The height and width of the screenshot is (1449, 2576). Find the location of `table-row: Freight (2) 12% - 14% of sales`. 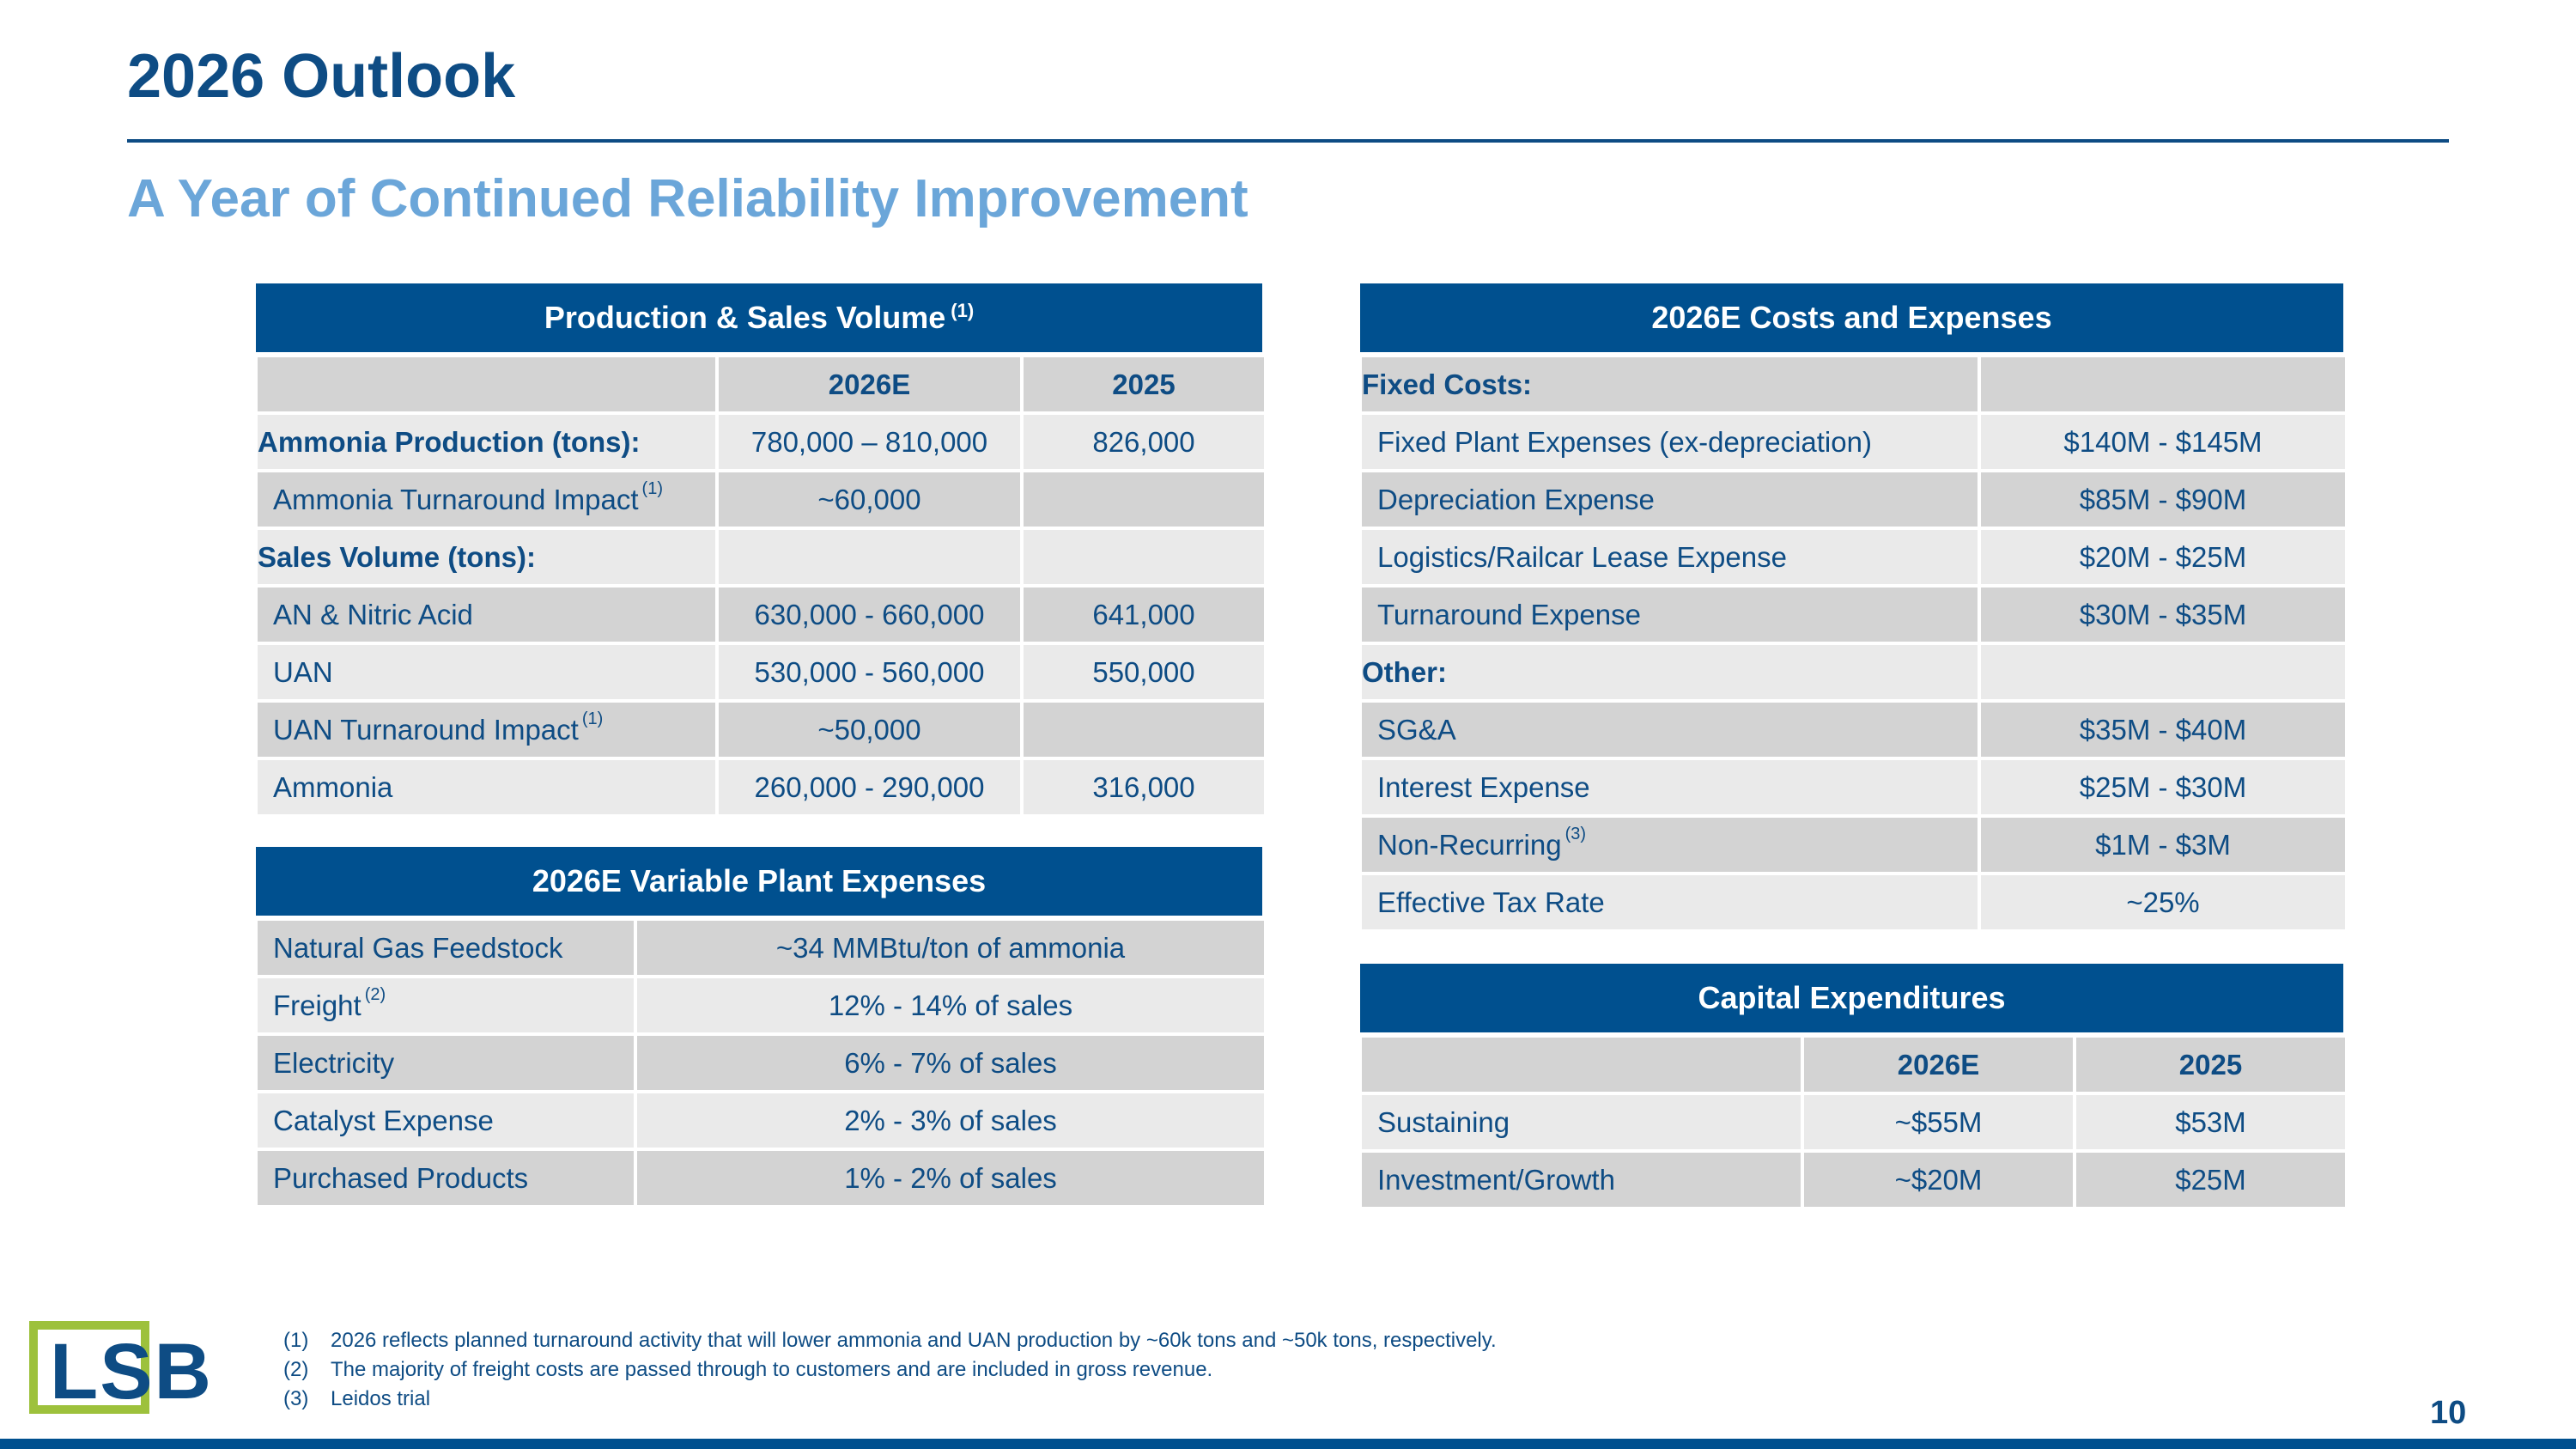

table-row: Freight (2) 12% - 14% of sales is located at coordinates (760, 1006).